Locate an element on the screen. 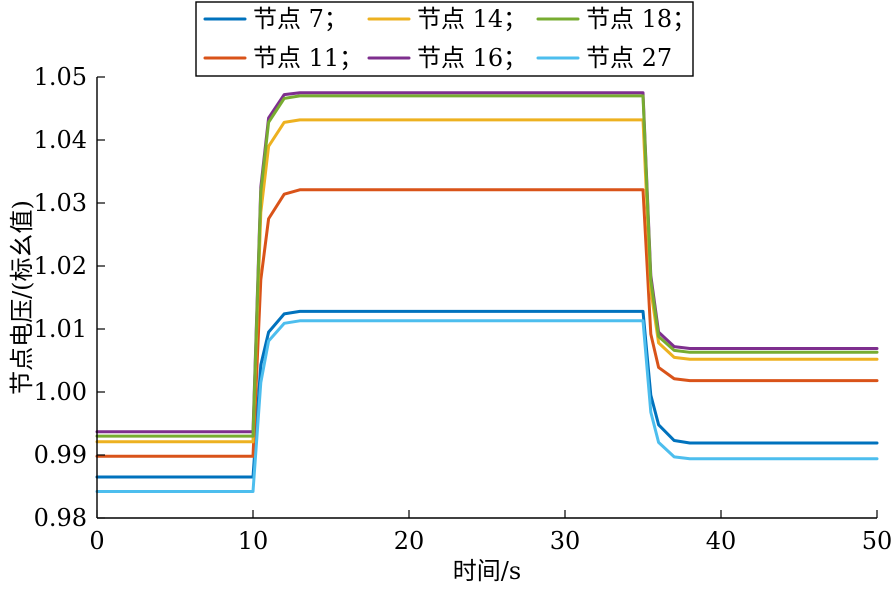  y-tick-label: 0.98 is located at coordinates (60, 518).